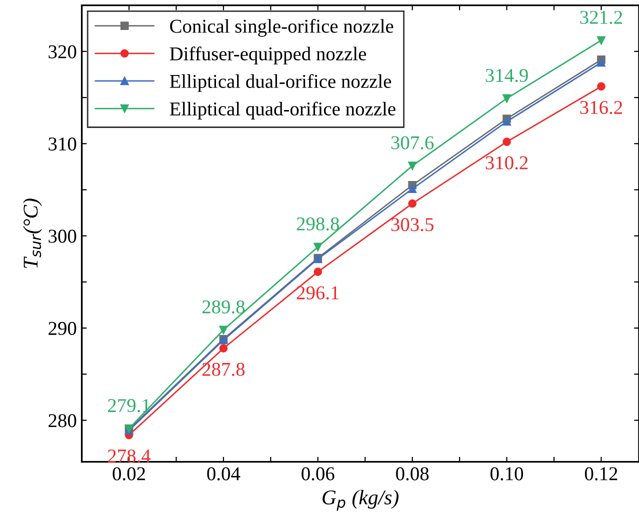 Image resolution: width=639 pixels, height=532 pixels. Describe the element at coordinates (317, 293) in the screenshot. I see `data-label: 296.1` at that location.